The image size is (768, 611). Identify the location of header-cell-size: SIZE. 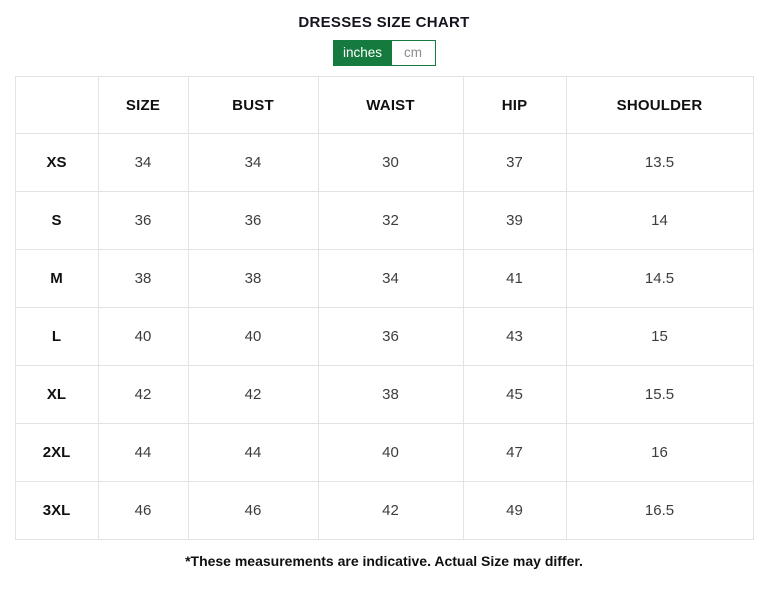
(143, 105).